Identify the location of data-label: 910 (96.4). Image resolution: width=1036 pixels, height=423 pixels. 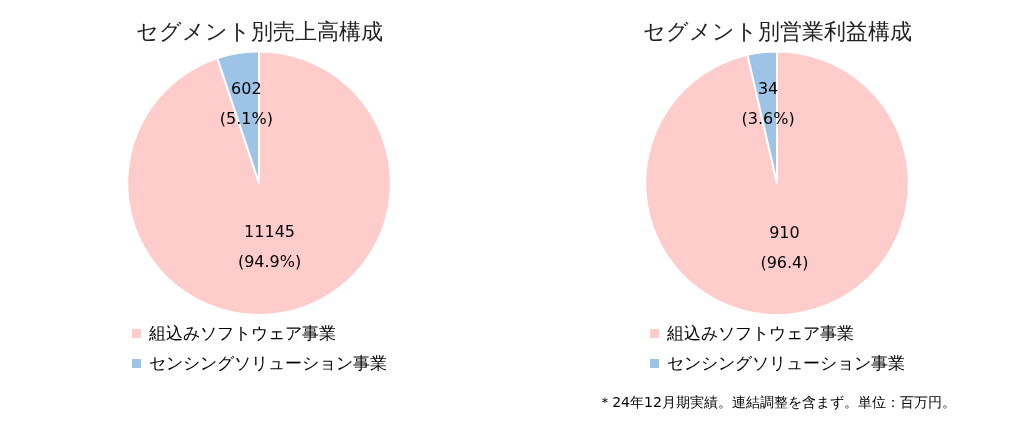
(784, 247).